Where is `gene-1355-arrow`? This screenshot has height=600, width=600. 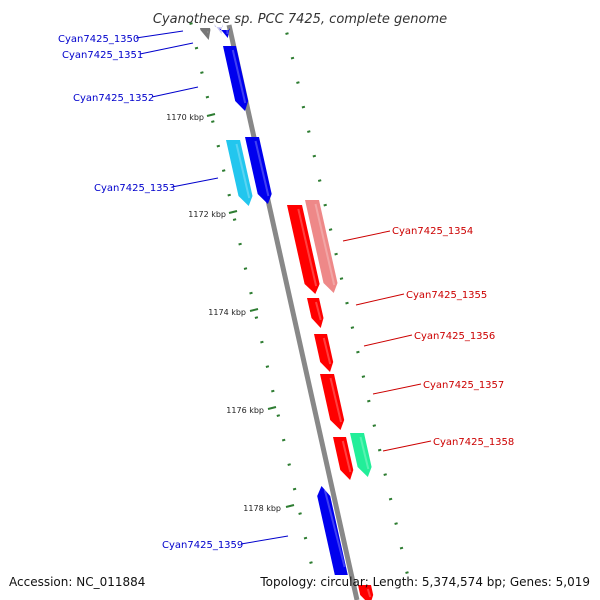
gene-1355-arrow is located at coordinates (315, 313).